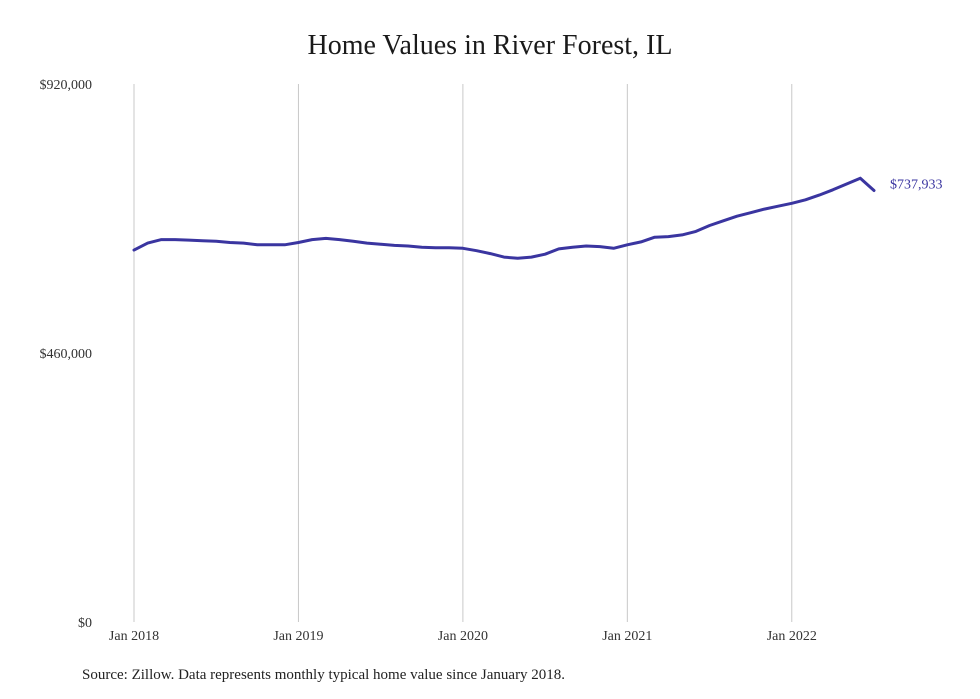 Image resolution: width=980 pixels, height=699 pixels. What do you see at coordinates (792, 636) in the screenshot?
I see `x-tick-label: Jan 2022` at bounding box center [792, 636].